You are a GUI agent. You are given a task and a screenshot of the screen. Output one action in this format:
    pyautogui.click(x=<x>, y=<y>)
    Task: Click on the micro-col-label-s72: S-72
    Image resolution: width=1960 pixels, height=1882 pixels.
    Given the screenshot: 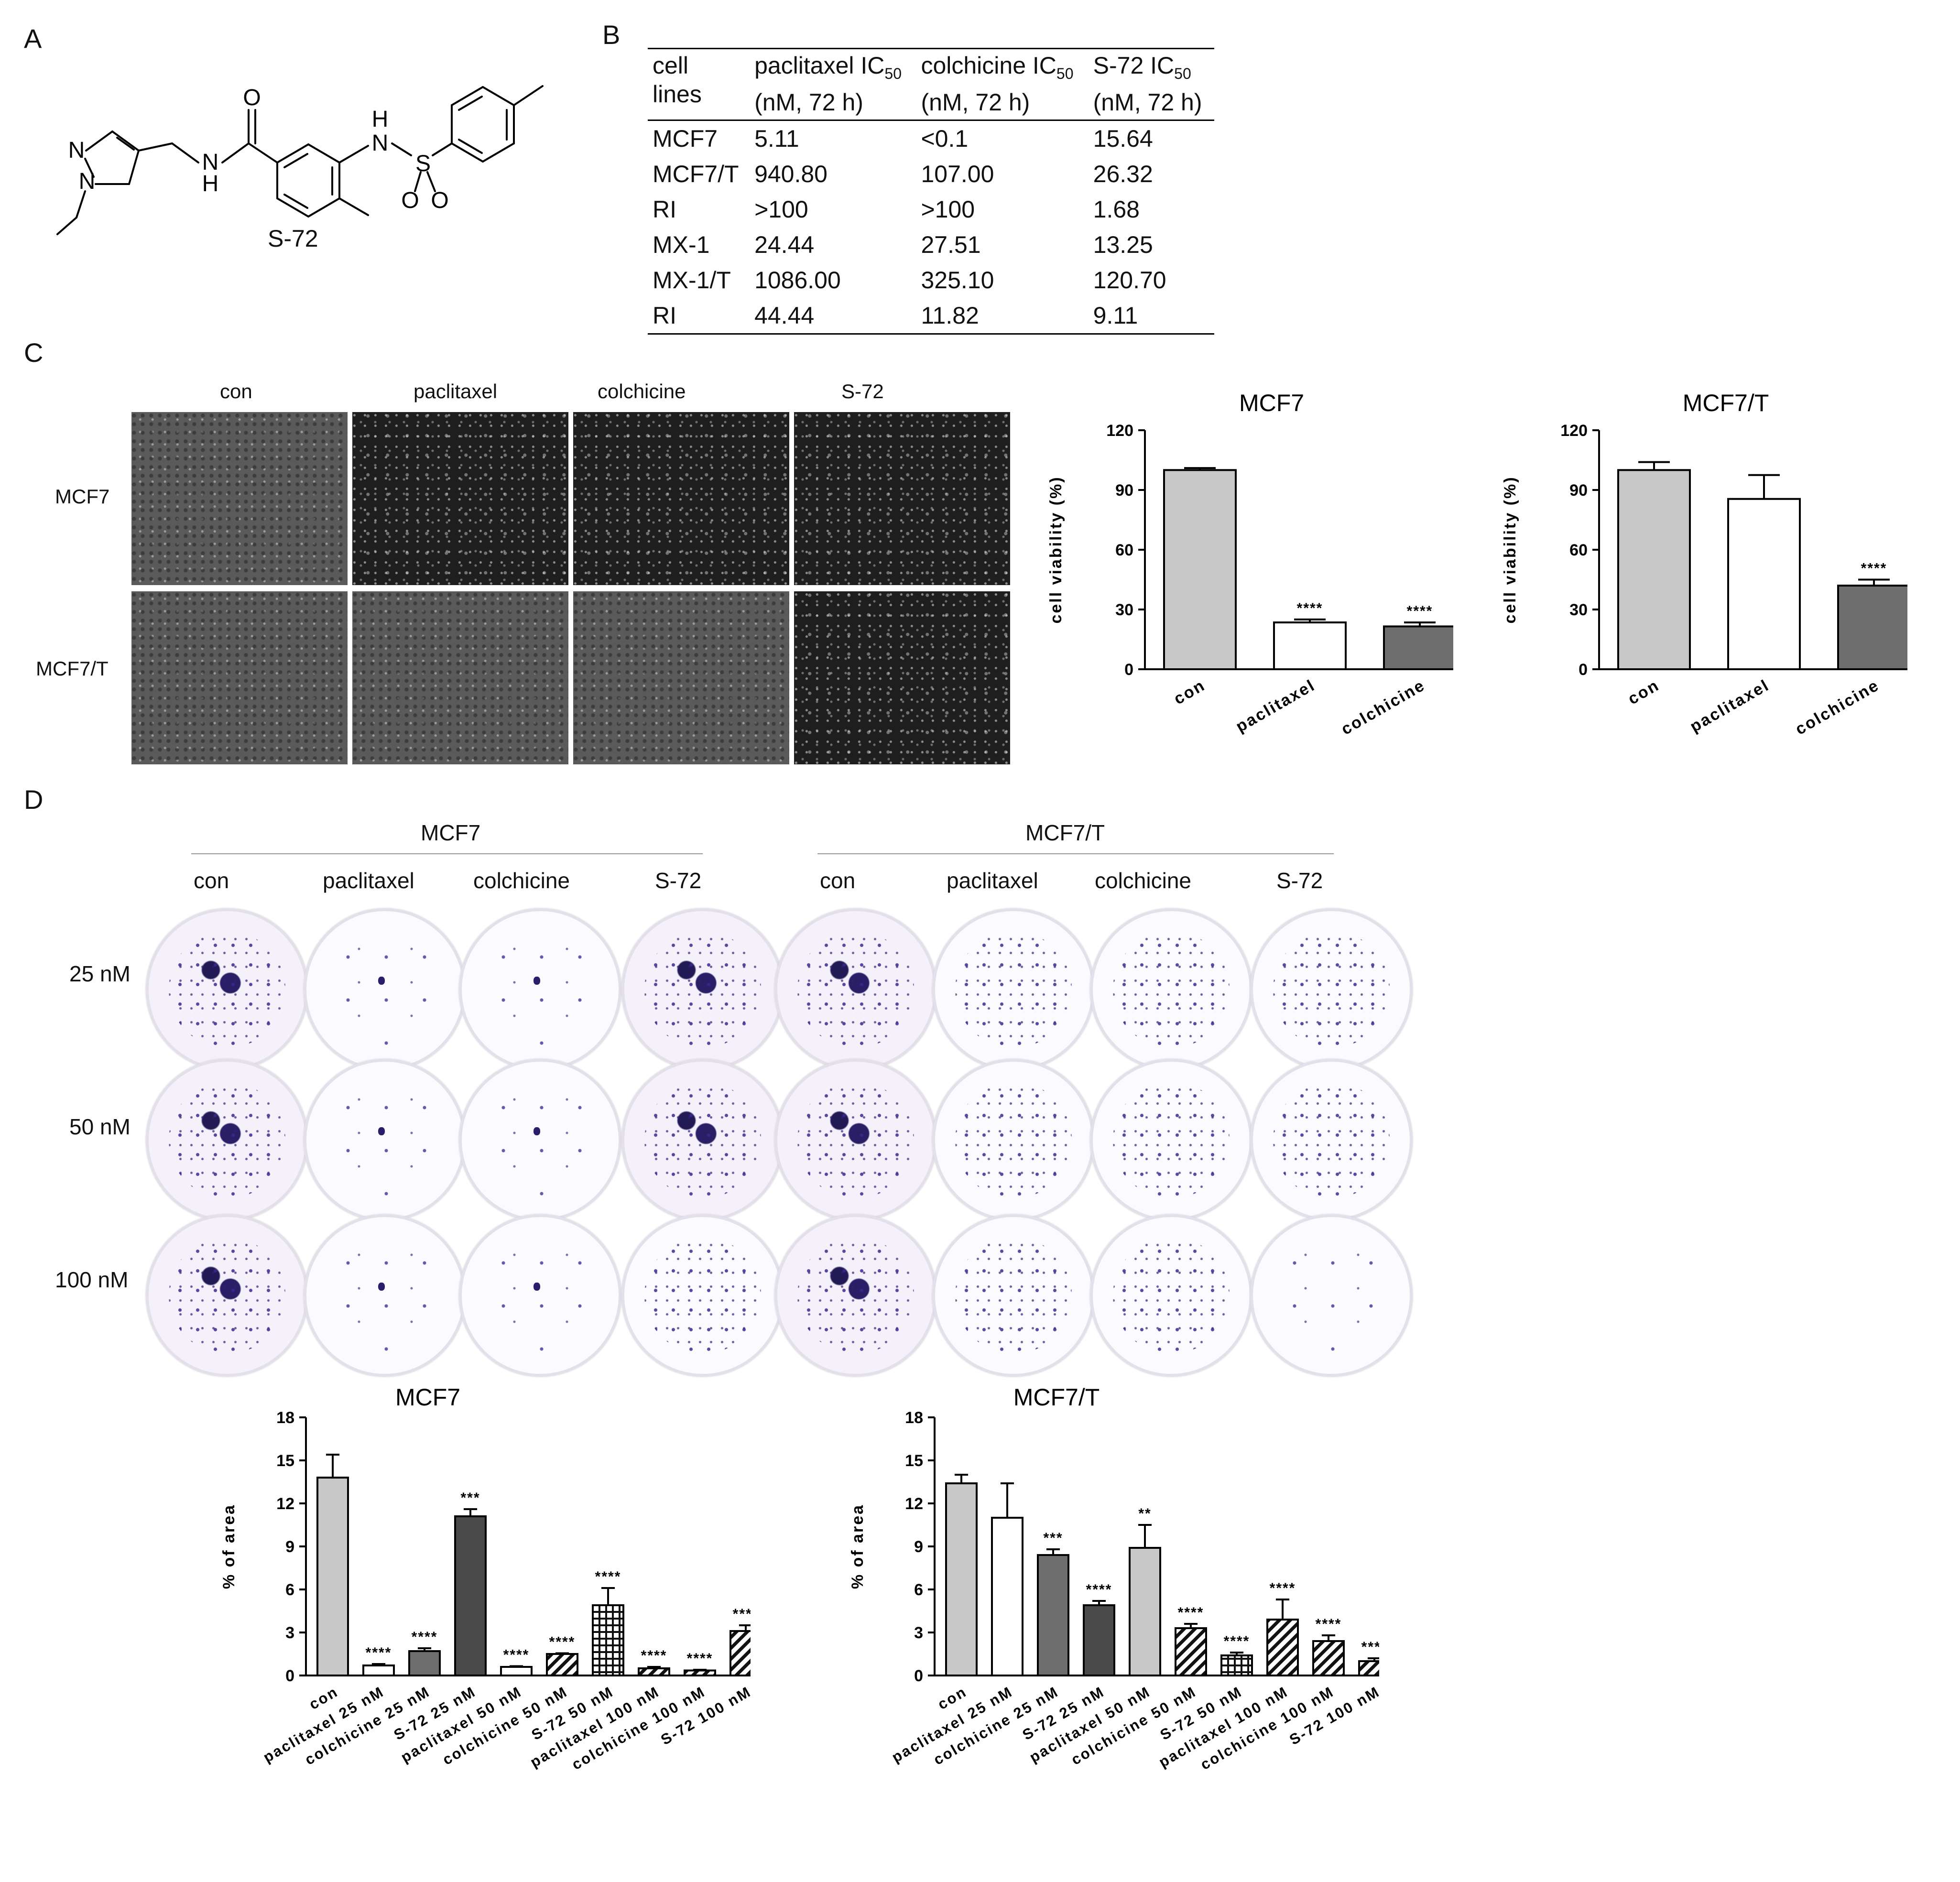 What is the action you would take?
    pyautogui.click(x=862, y=391)
    